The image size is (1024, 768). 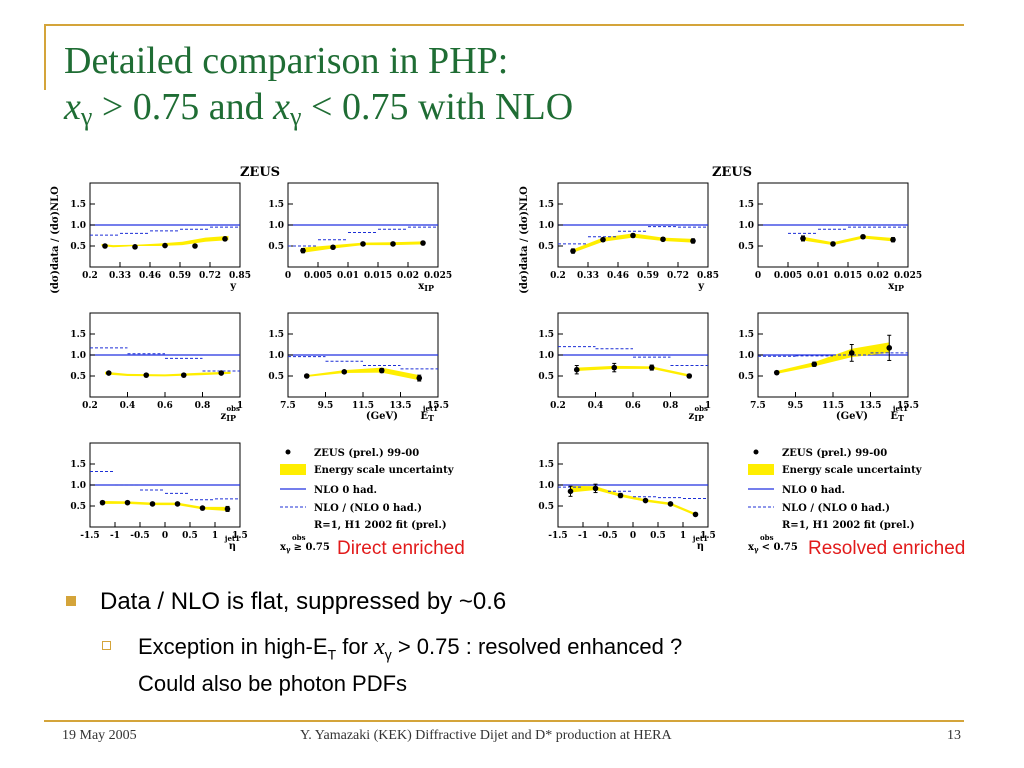 I want to click on x-axis-label-sub: IP, so click(x=429, y=288).